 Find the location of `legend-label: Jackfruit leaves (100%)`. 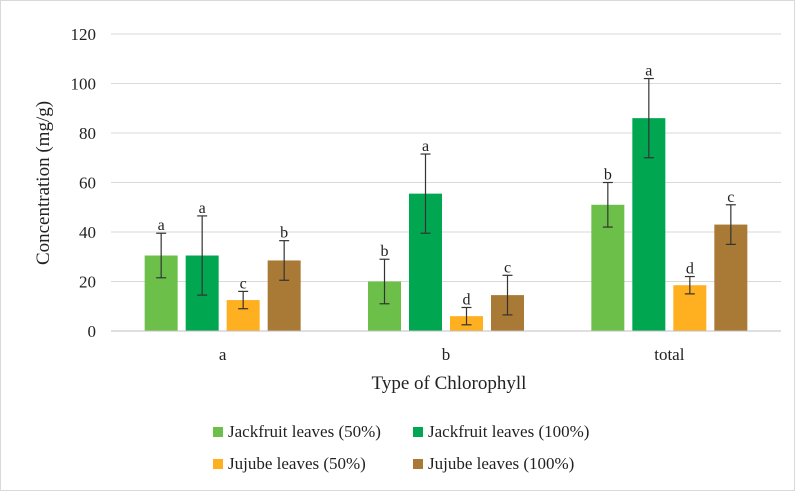

legend-label: Jackfruit leaves (100%) is located at coordinates (508, 431).